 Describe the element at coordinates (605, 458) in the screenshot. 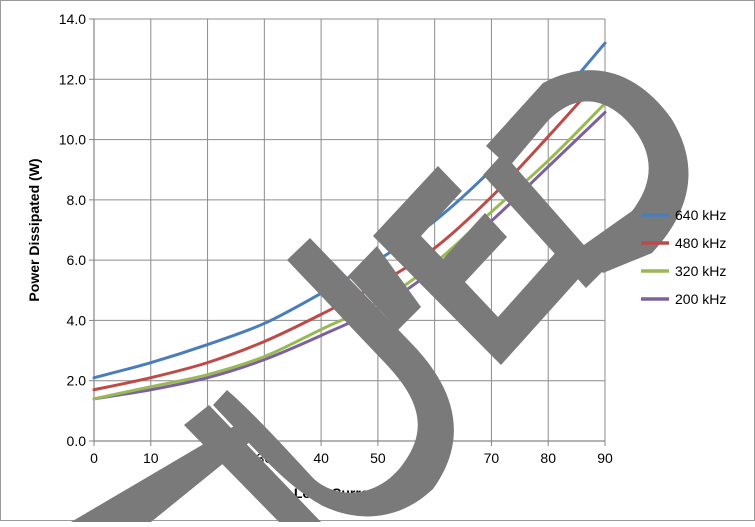

I see `x-tick-label: 90` at that location.